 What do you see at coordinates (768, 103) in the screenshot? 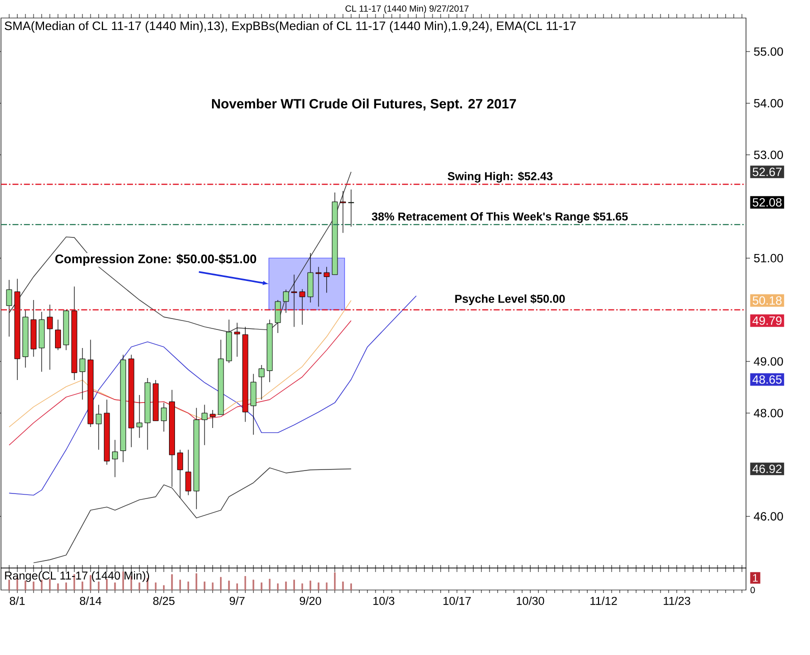
I see `y-tick-label: 54.00` at bounding box center [768, 103].